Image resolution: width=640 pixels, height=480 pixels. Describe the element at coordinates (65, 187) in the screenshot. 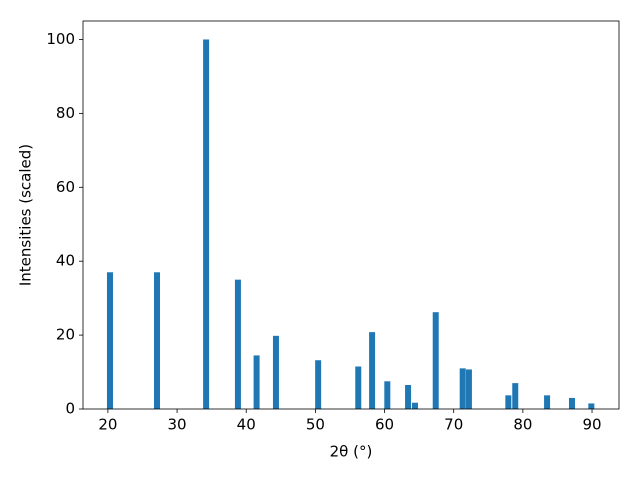

I see `y-tick-label: 60` at that location.